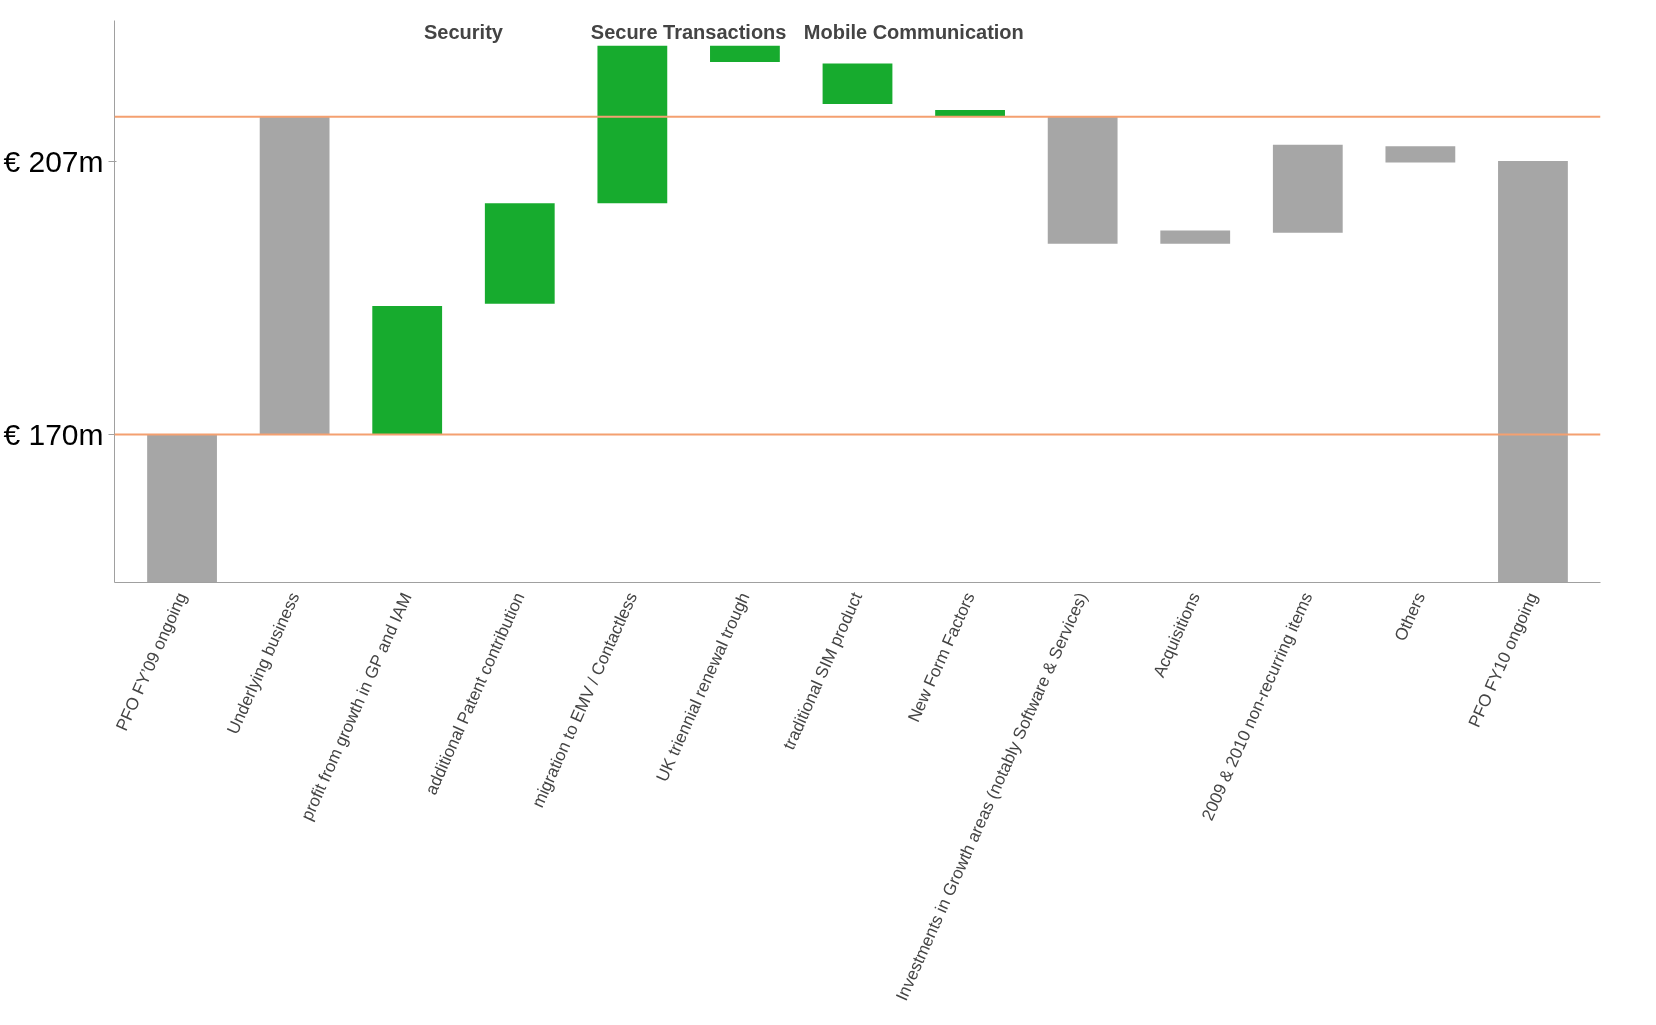 The image size is (1656, 1025). Describe the element at coordinates (53, 161) in the screenshot. I see `y-tick-label: € 207m` at that location.